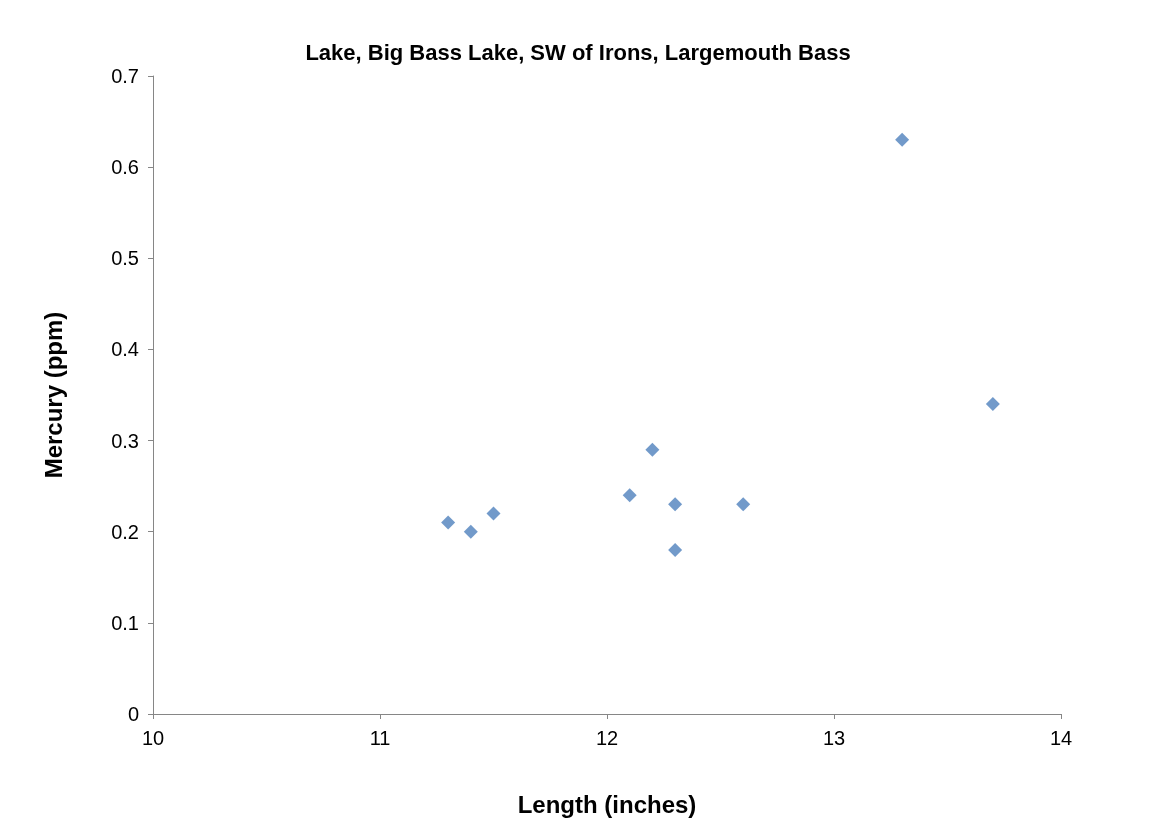  I want to click on y-tick-label: 0.2, so click(125, 531).